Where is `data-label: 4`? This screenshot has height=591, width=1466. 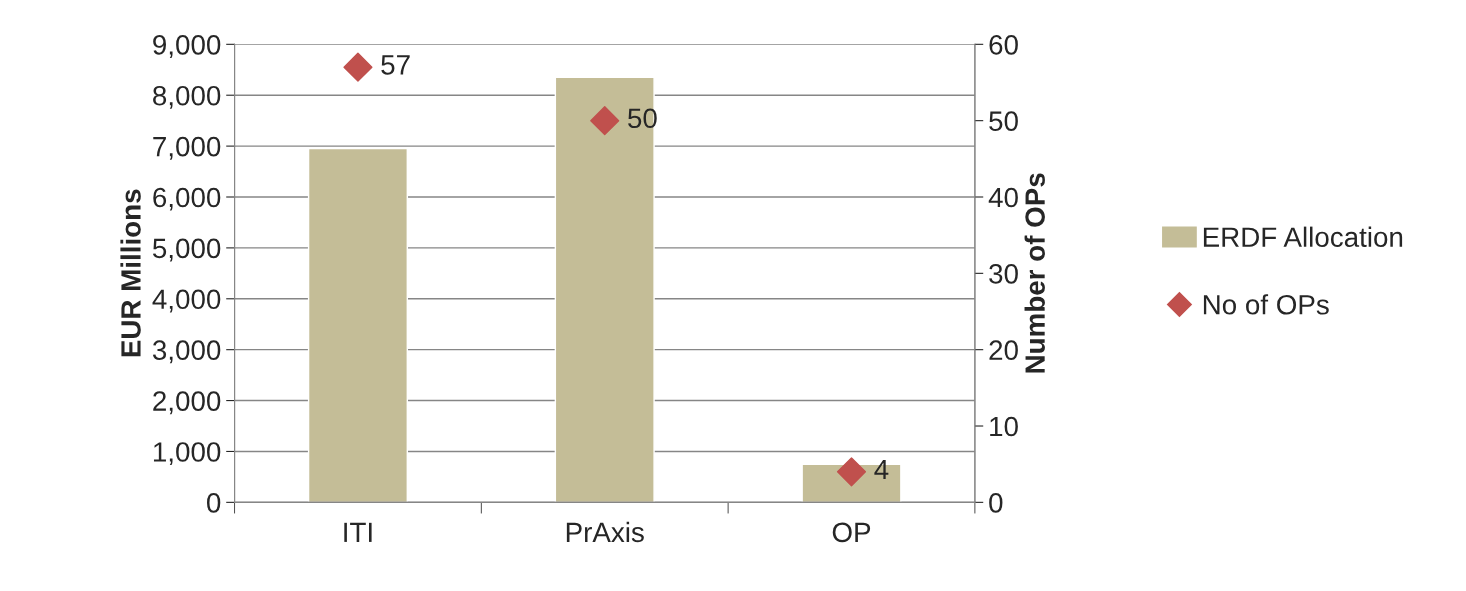
data-label: 4 is located at coordinates (881, 469).